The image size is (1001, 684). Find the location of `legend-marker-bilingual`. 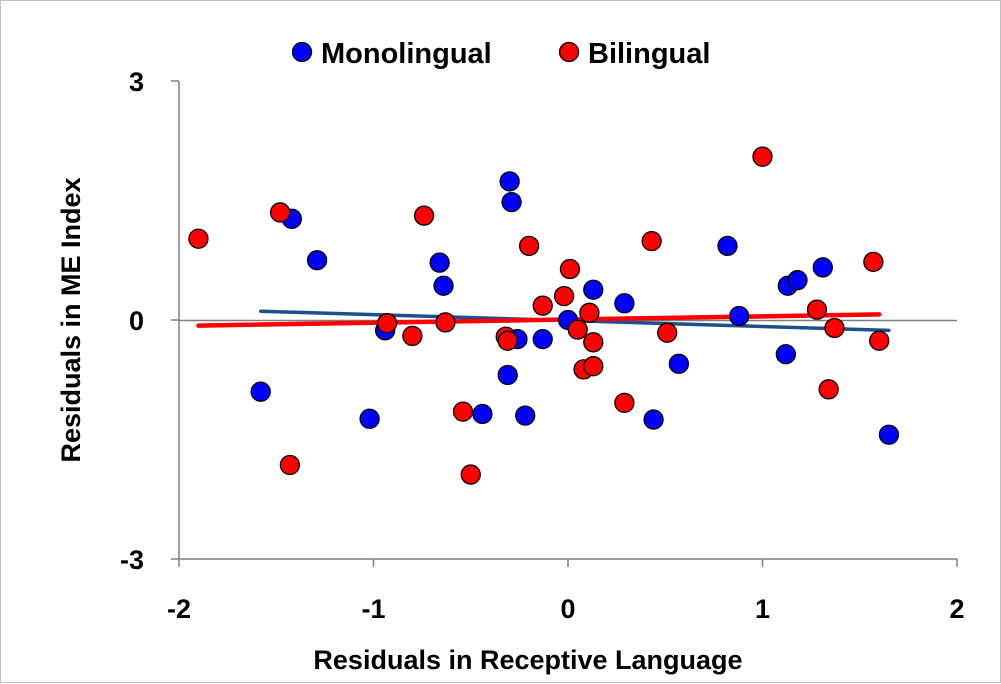

legend-marker-bilingual is located at coordinates (569, 52).